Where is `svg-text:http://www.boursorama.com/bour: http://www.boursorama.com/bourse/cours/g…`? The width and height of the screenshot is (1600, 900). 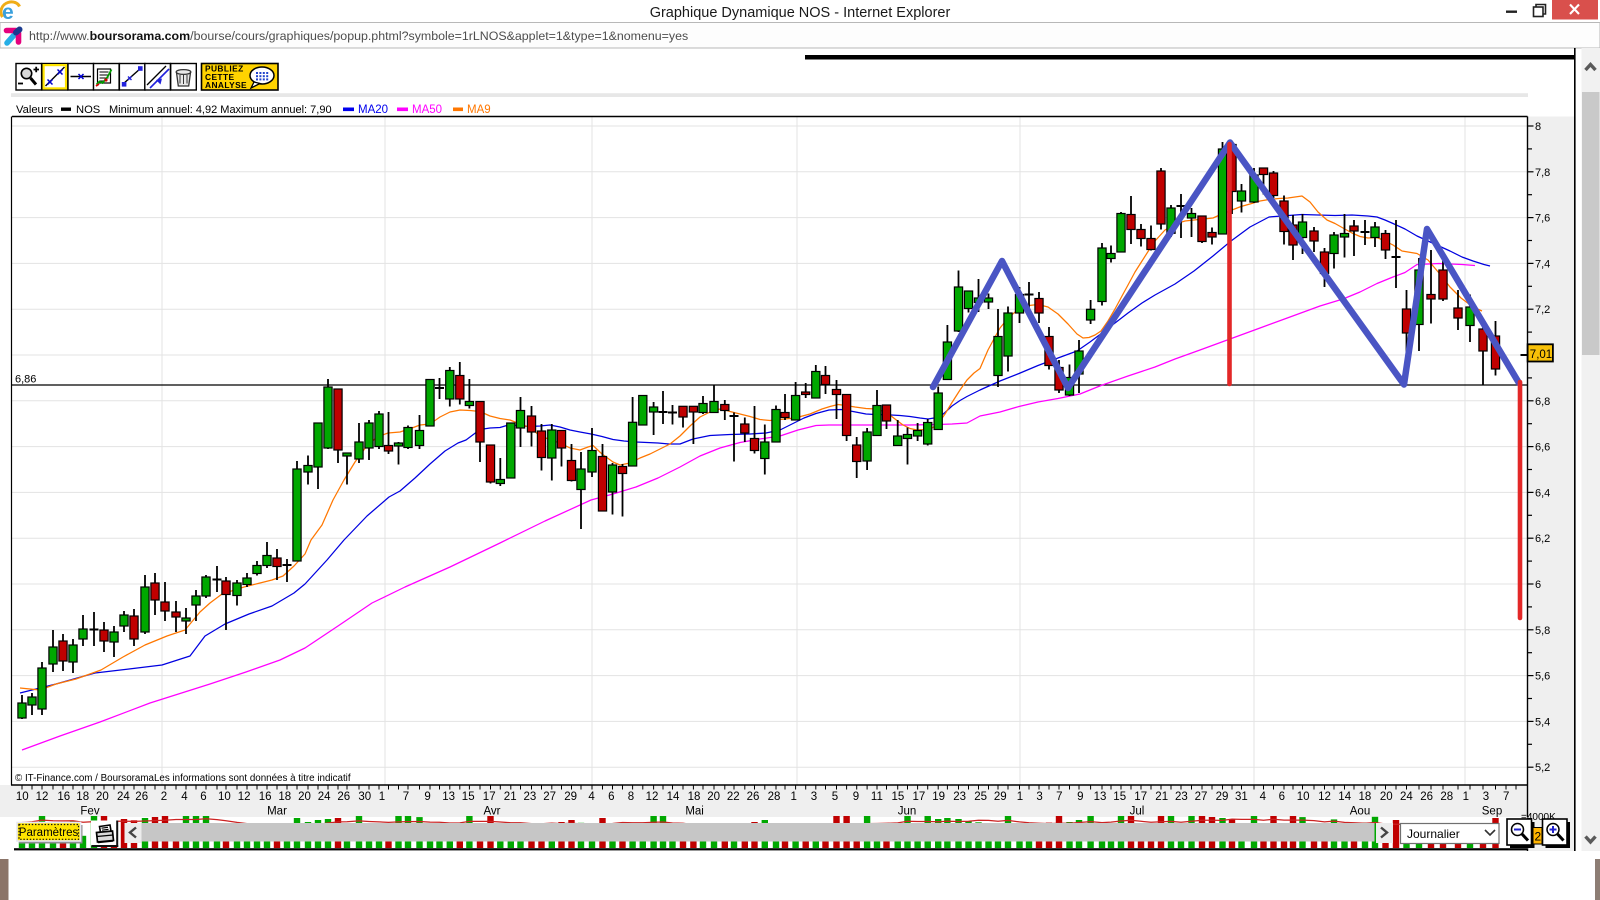
svg-text:http://www.boursorama.com/bour: http://www.boursorama.com/bourse/cours/g… is located at coordinates (358, 36).